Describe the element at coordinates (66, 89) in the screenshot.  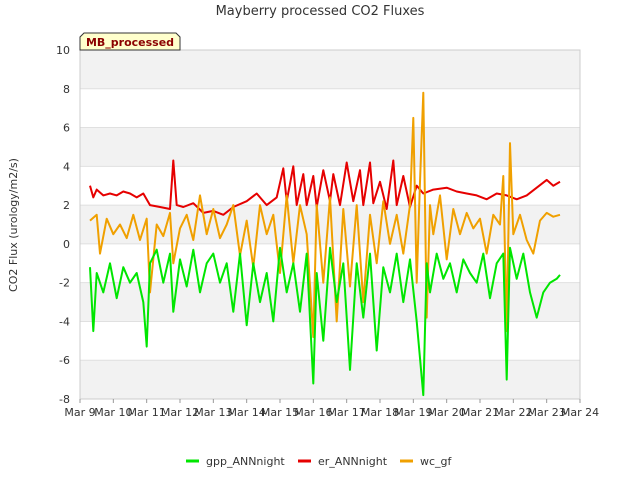
I see `y-tick-label: 8` at that location.